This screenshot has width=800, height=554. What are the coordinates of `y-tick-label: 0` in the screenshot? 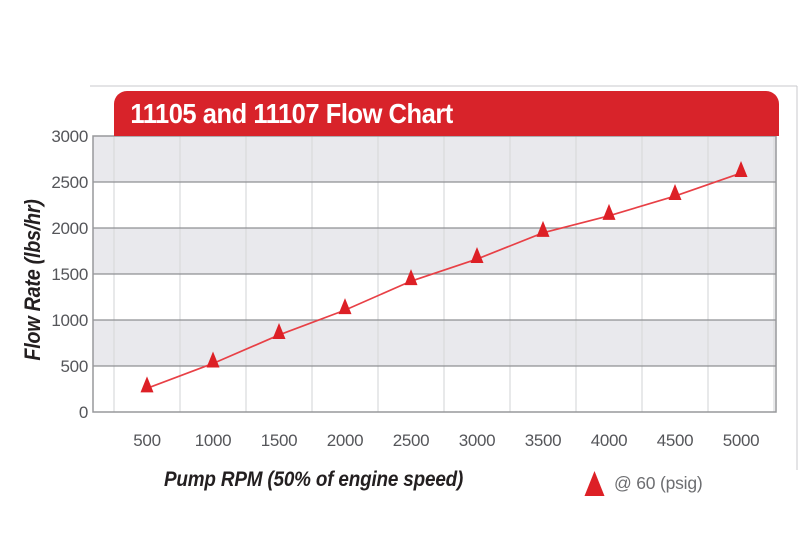 It's located at (83, 412).